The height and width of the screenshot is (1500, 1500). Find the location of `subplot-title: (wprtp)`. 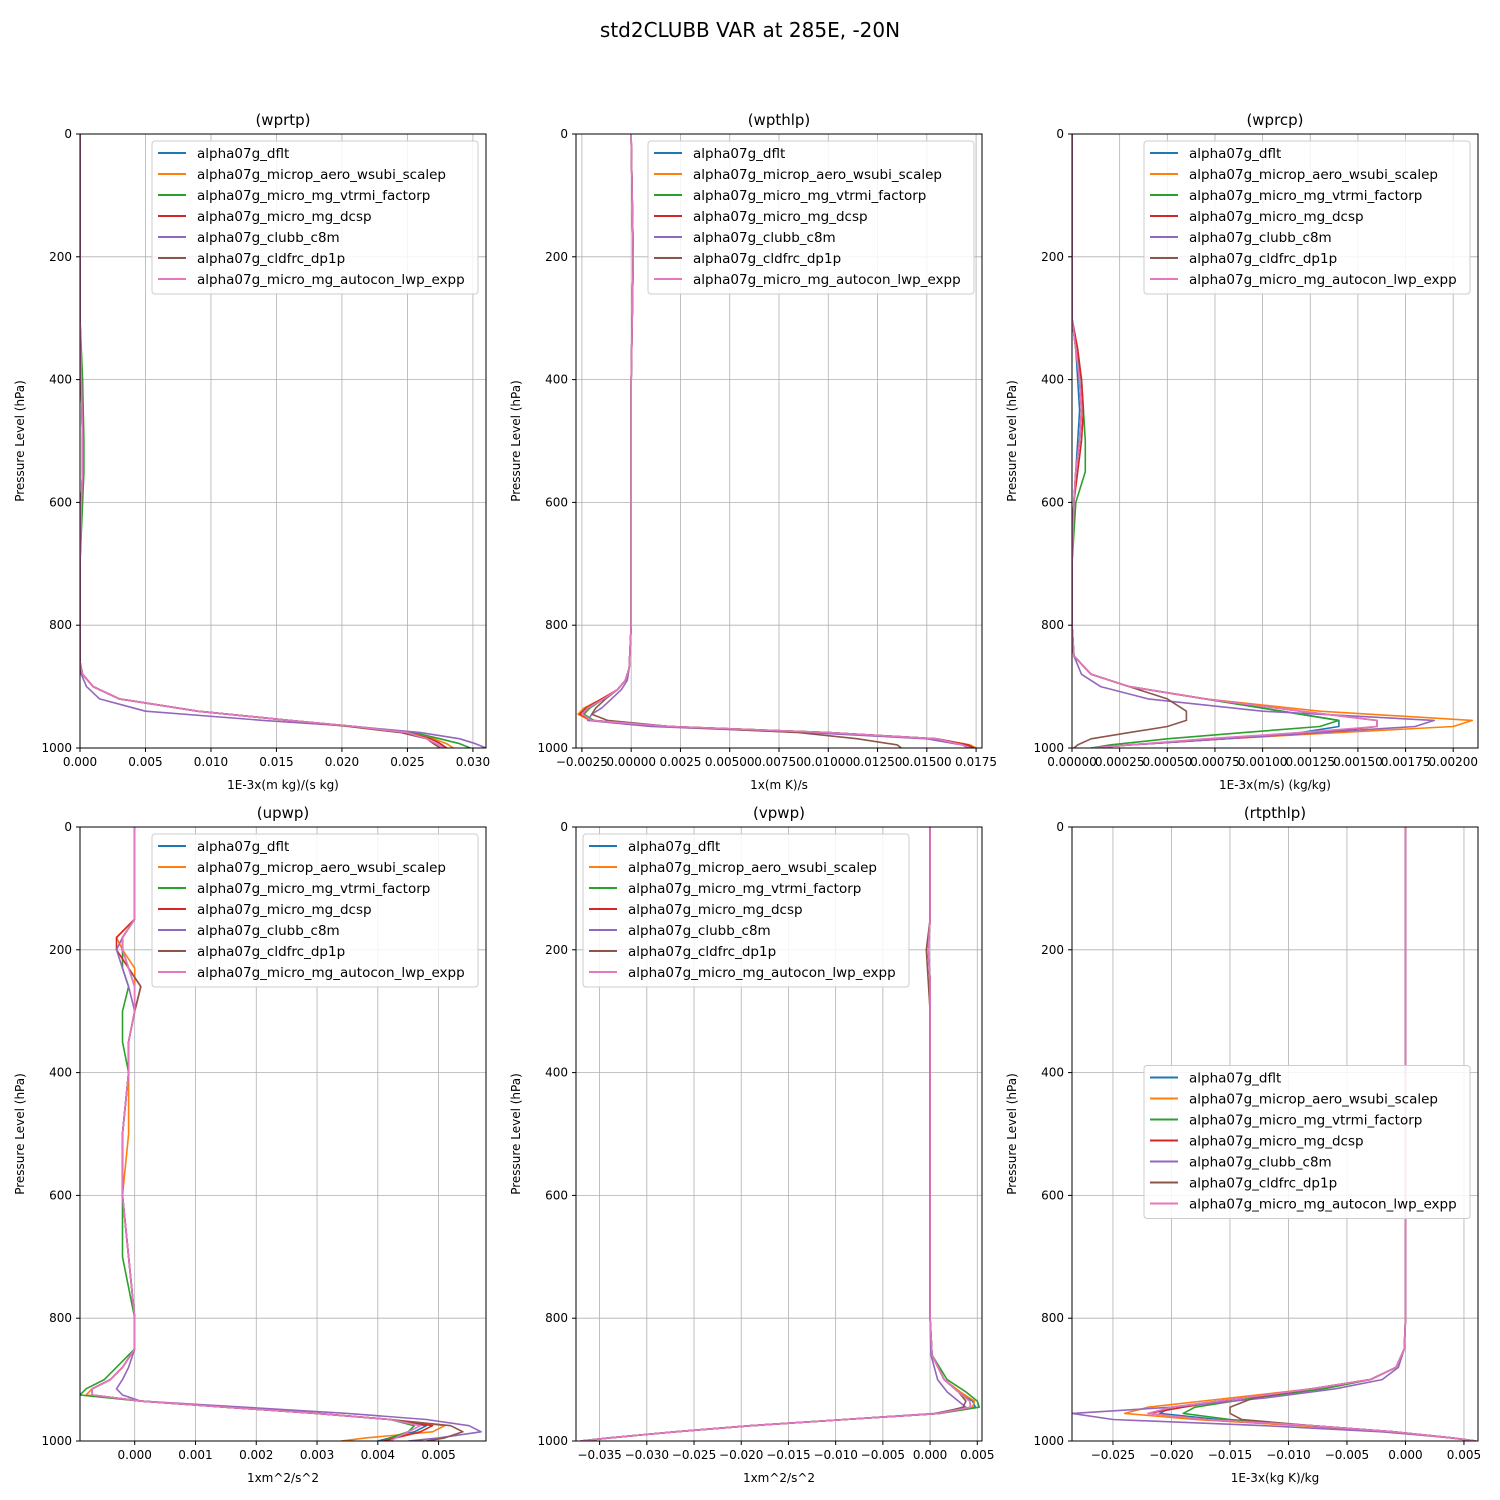

subplot-title: (wprtp) is located at coordinates (282, 120).